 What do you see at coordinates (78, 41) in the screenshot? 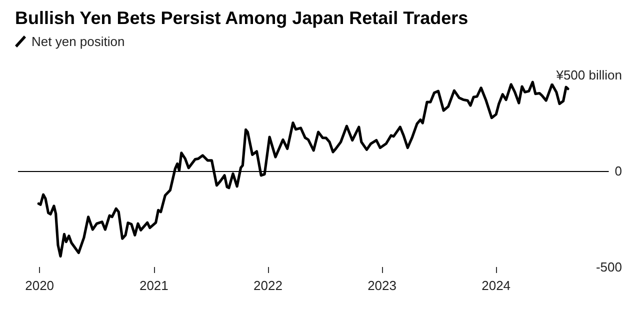
I see `legend-label: Net yen position` at bounding box center [78, 41].